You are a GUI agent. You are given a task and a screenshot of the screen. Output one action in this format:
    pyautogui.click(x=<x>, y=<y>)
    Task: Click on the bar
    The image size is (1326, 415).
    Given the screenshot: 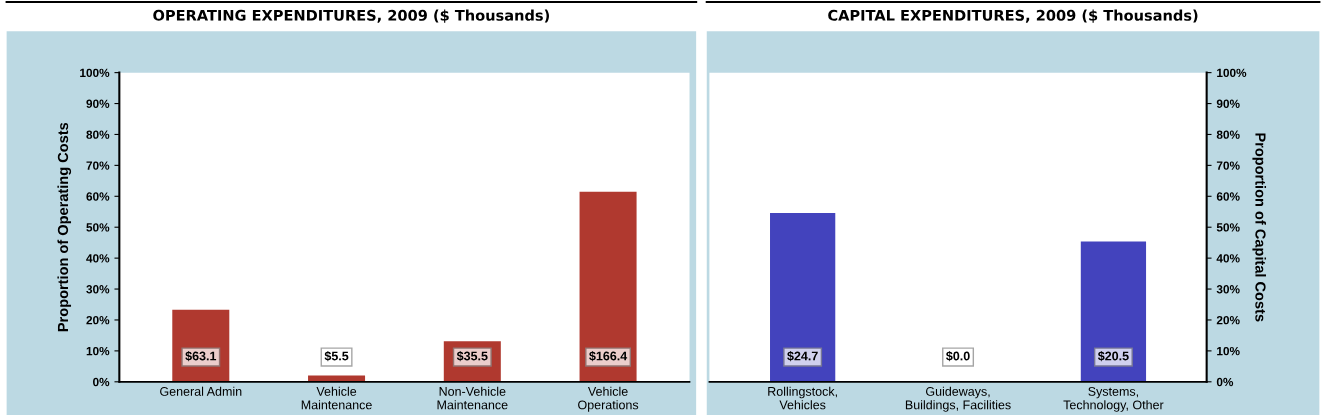 What is the action you would take?
    pyautogui.click(x=608, y=286)
    